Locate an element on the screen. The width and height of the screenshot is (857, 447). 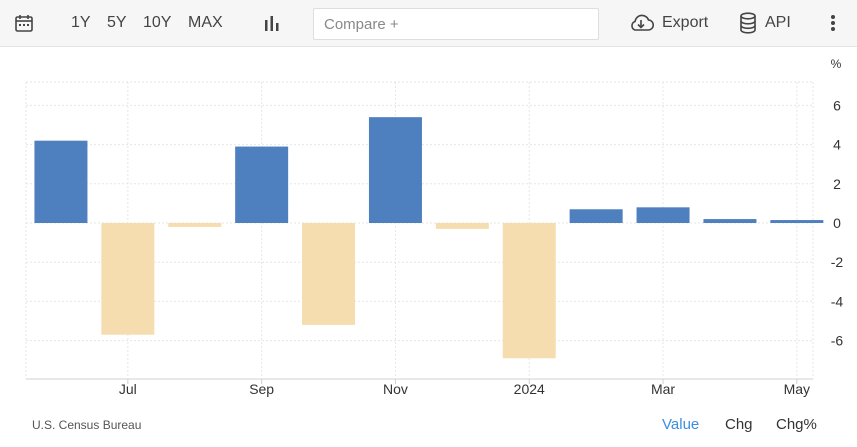
cloud-download-icon is located at coordinates (641, 23).